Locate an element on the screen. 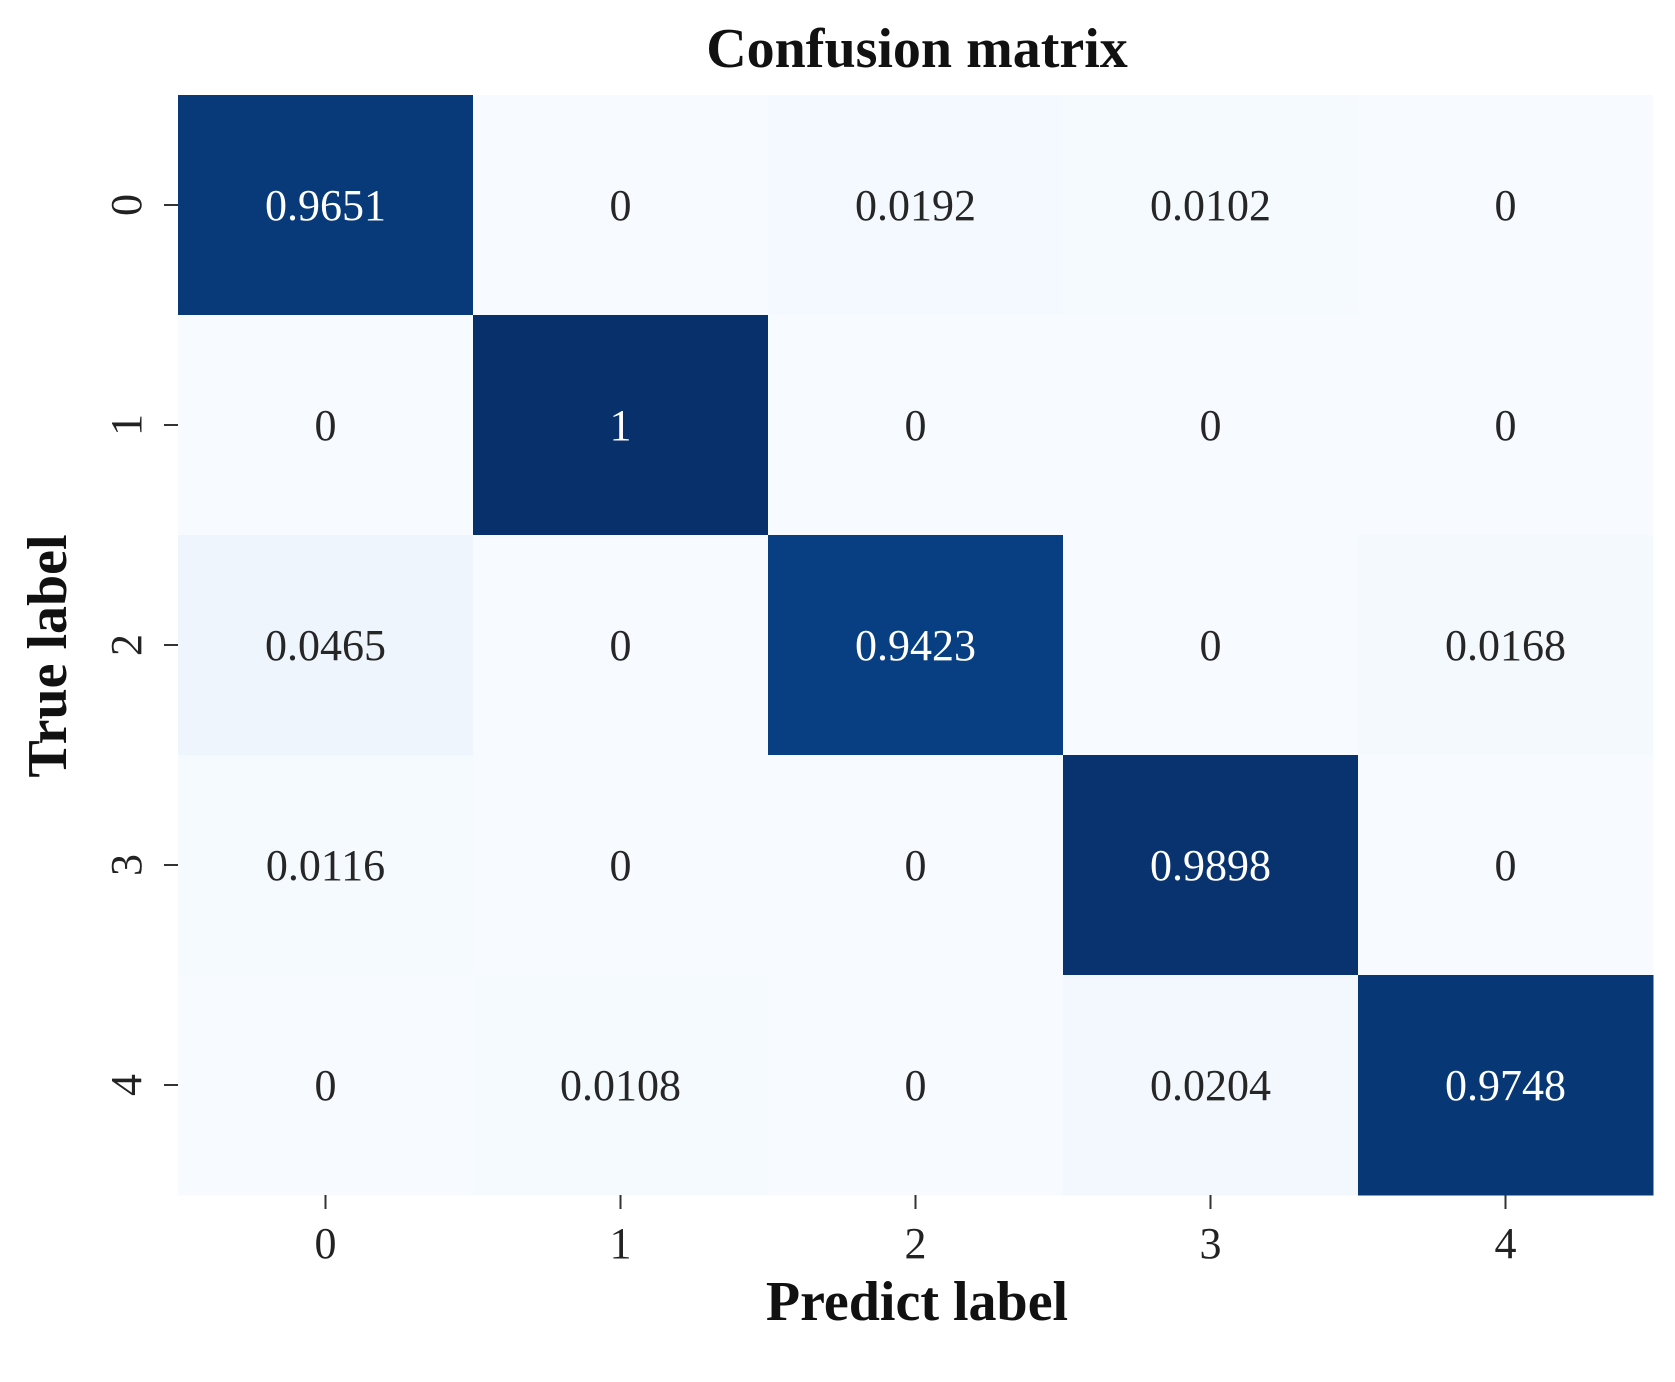  cell-value-label: 0.9898 is located at coordinates (1210, 865).